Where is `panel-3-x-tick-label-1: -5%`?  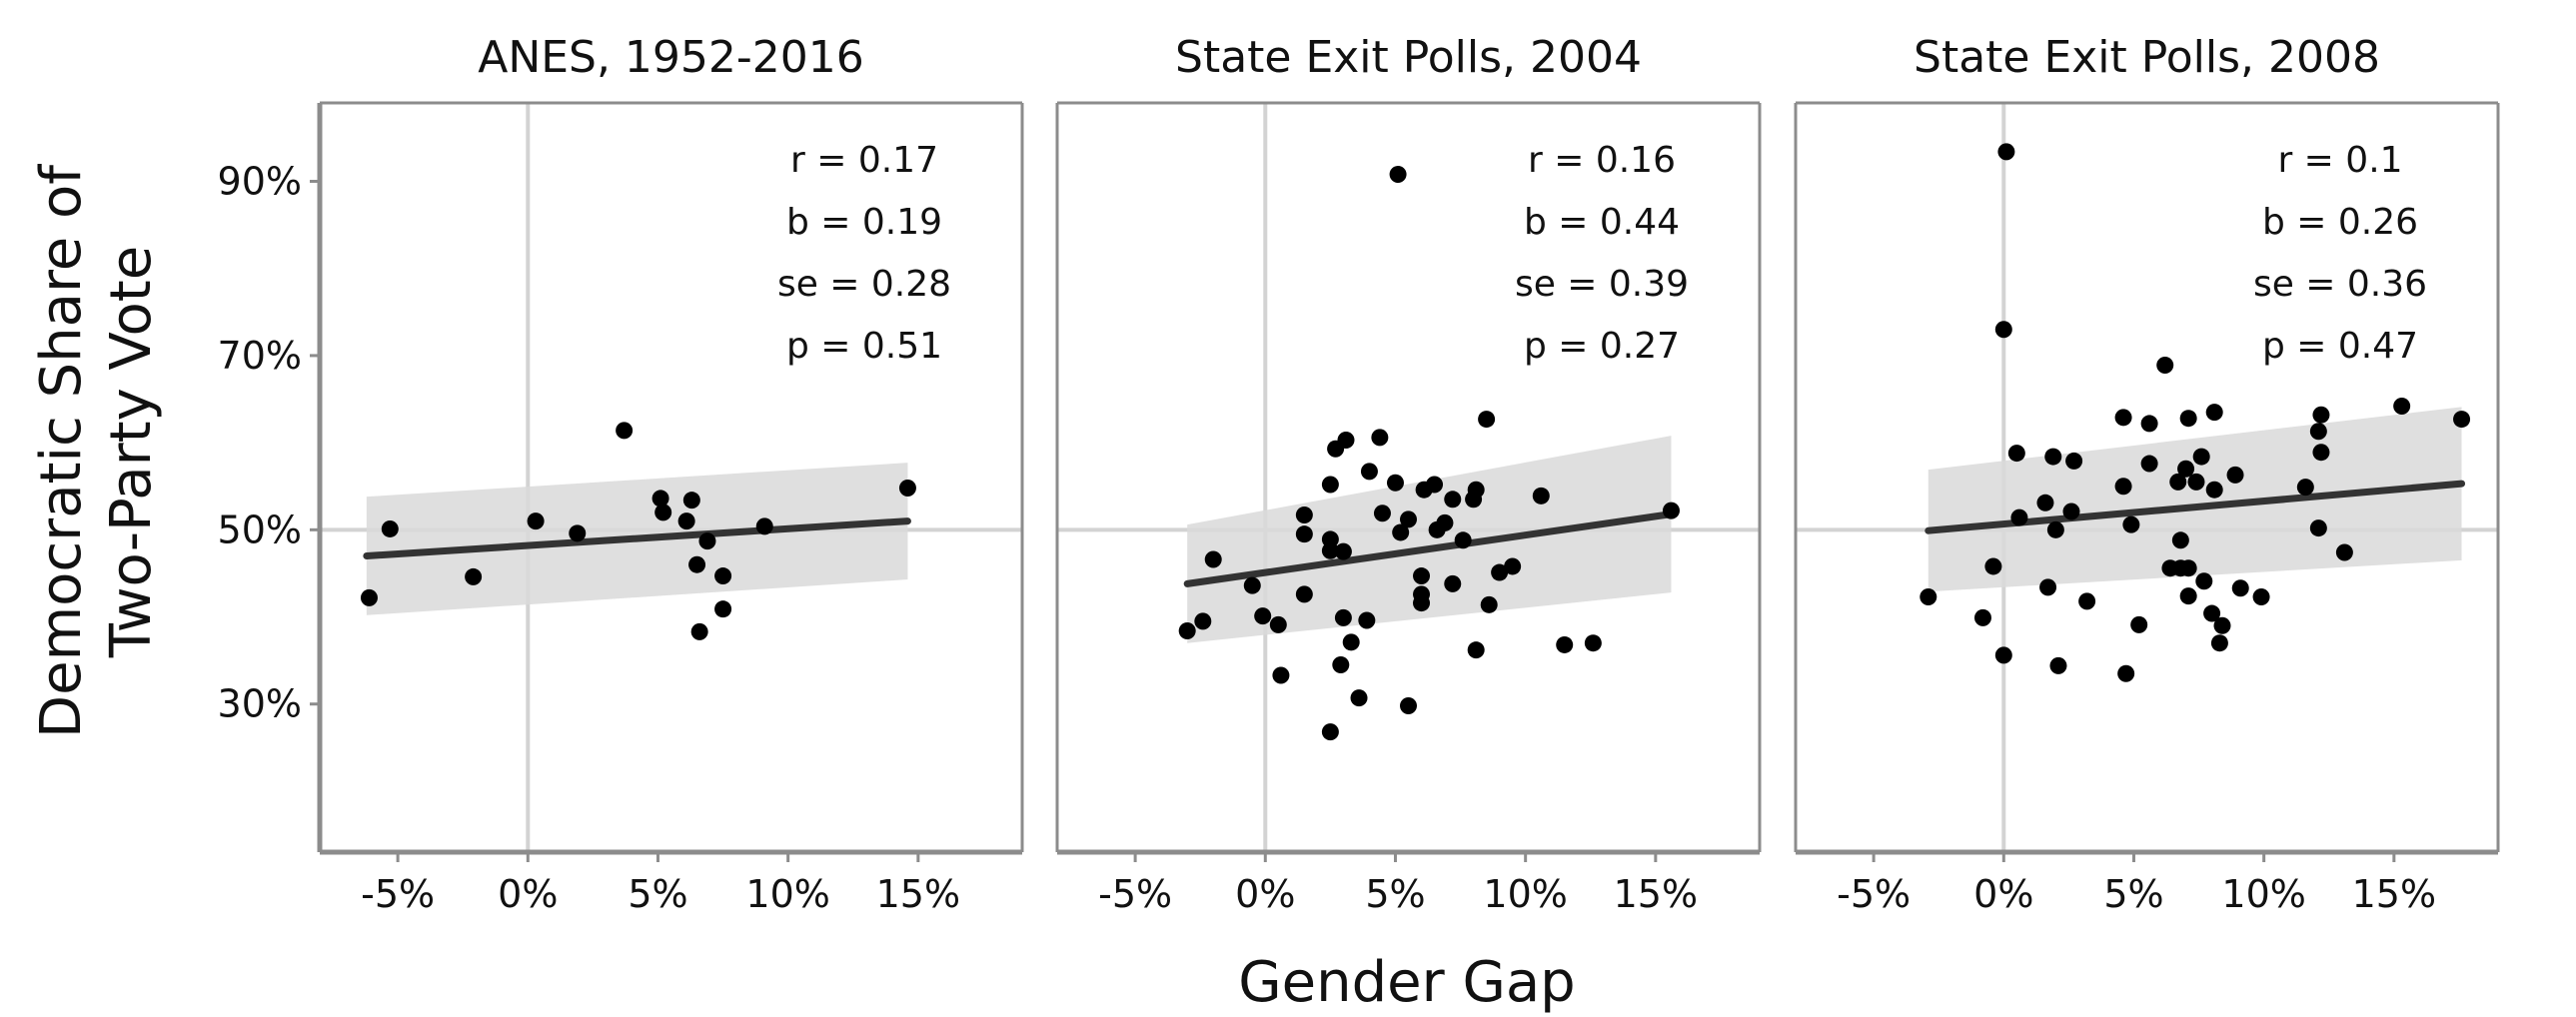 panel-3-x-tick-label-1: -5% is located at coordinates (1874, 894).